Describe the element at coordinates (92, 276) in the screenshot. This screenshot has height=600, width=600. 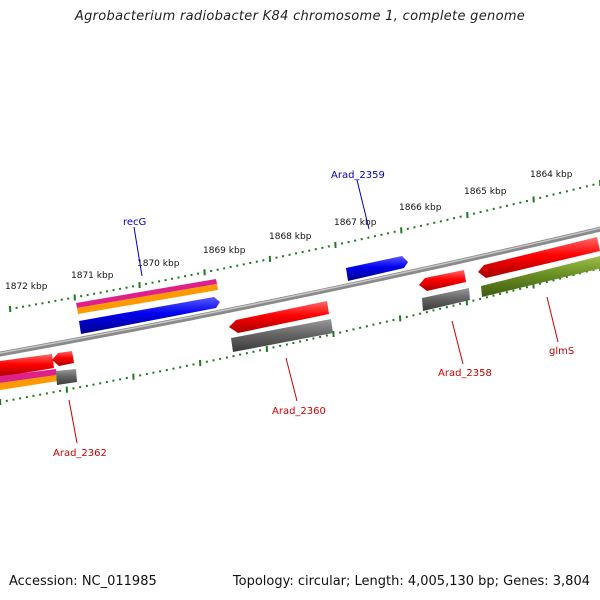
I see `ruler-label-1871: 1871 kbp` at that location.